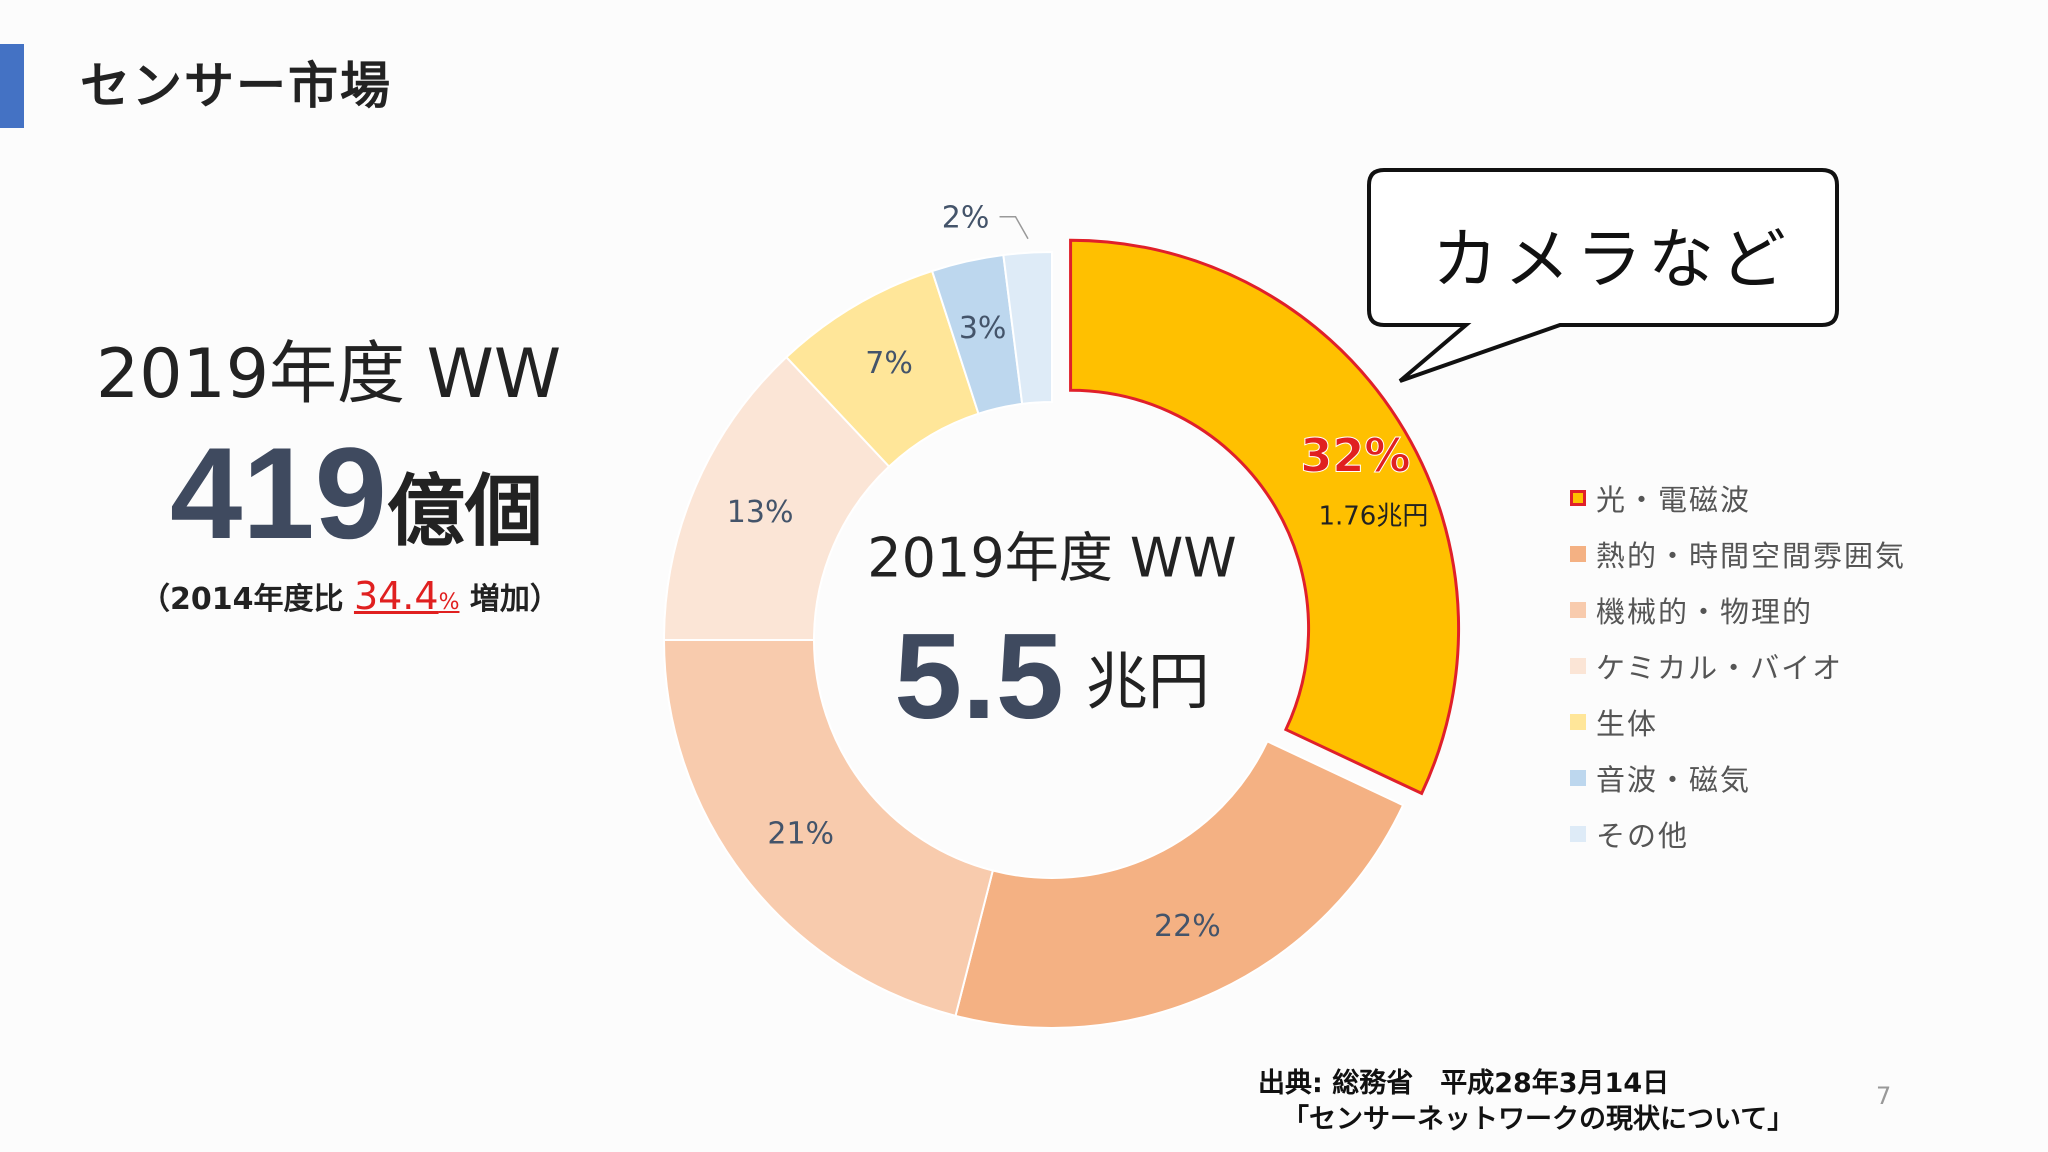  What do you see at coordinates (1720, 668) in the screenshot?
I see `legend-label-4: ケミカル・バイオ` at bounding box center [1720, 668].